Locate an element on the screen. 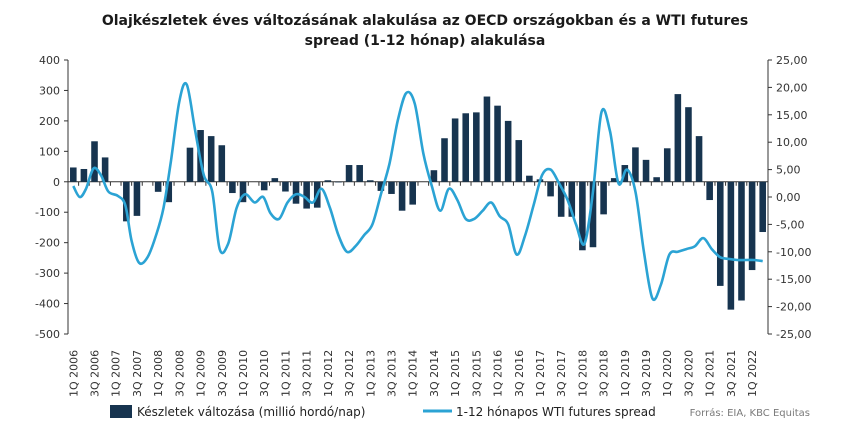 The width and height of the screenshot is (850, 448). source-note: Forrás: EIA, KBC Equitas is located at coordinates (750, 413).